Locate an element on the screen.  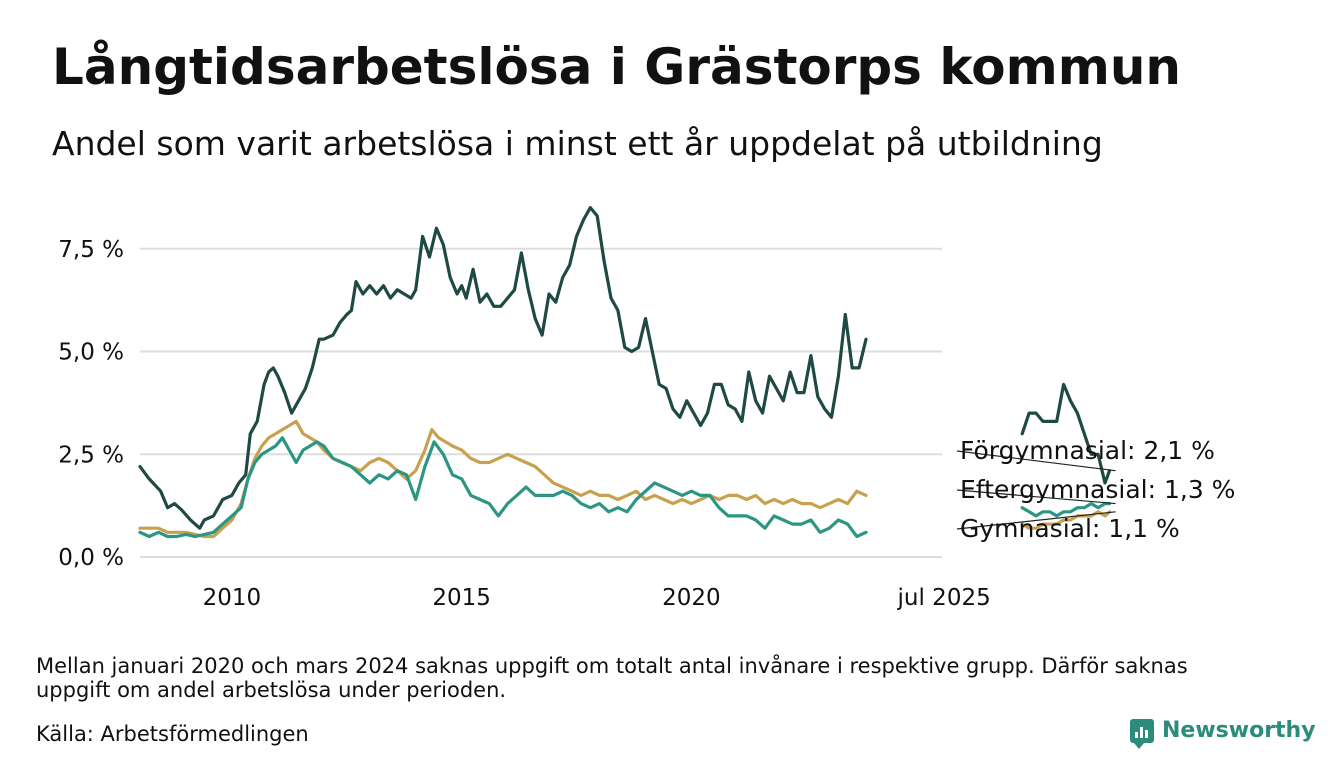
source-text: Källa: Arbetsförmedlingen is located at coordinates (172, 734).